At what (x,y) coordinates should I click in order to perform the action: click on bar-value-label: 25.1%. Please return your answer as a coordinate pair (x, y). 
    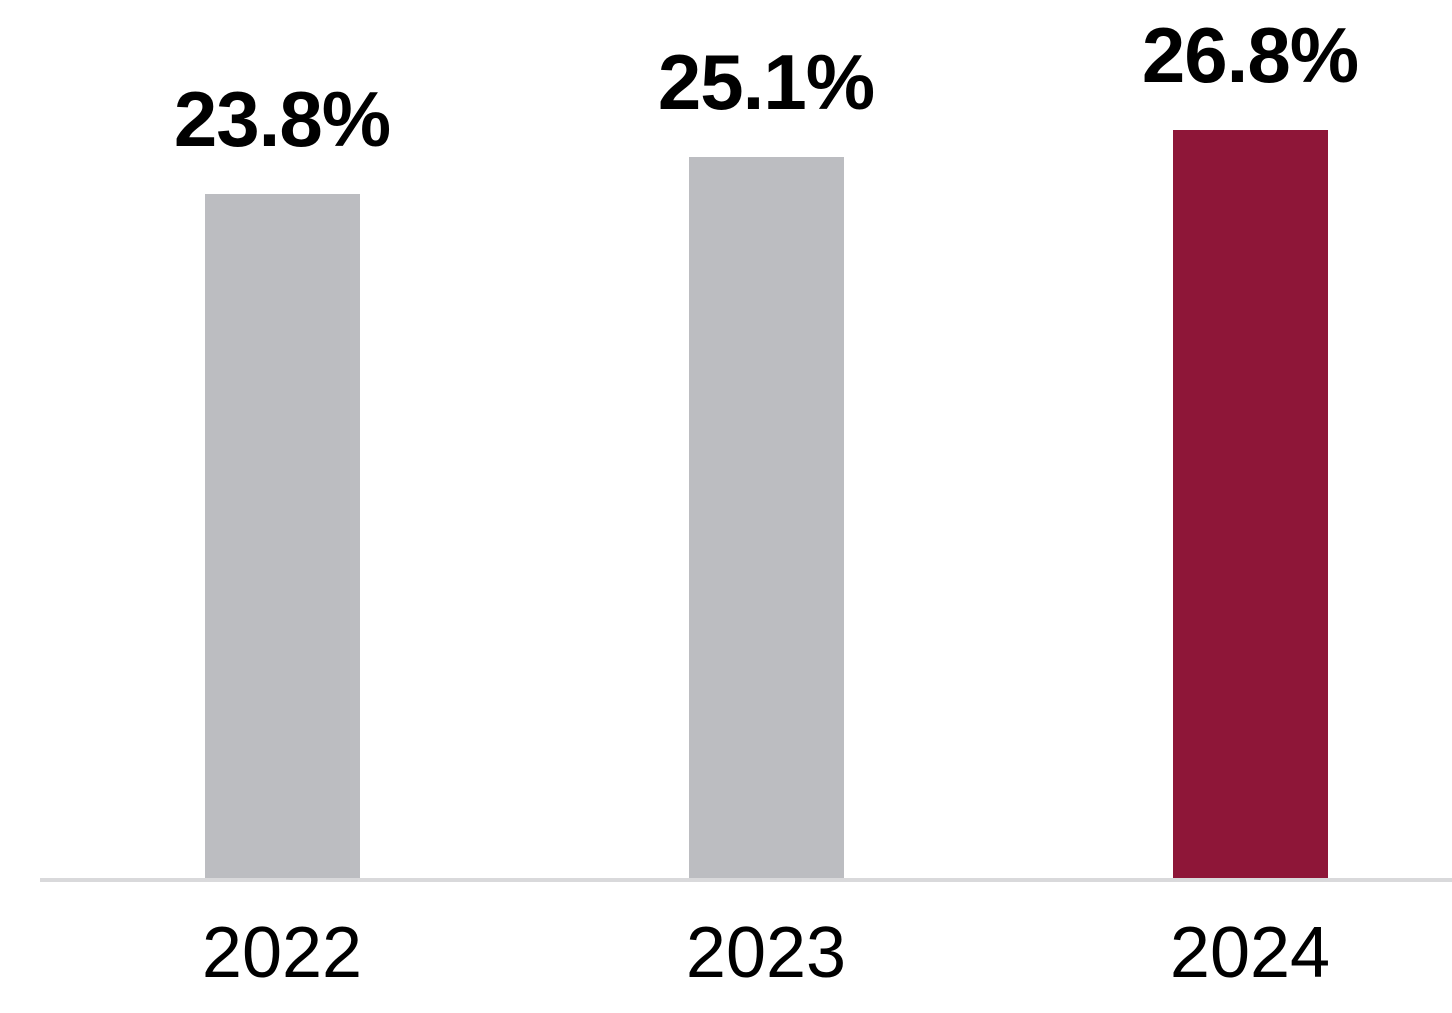
    Looking at the image, I should click on (766, 82).